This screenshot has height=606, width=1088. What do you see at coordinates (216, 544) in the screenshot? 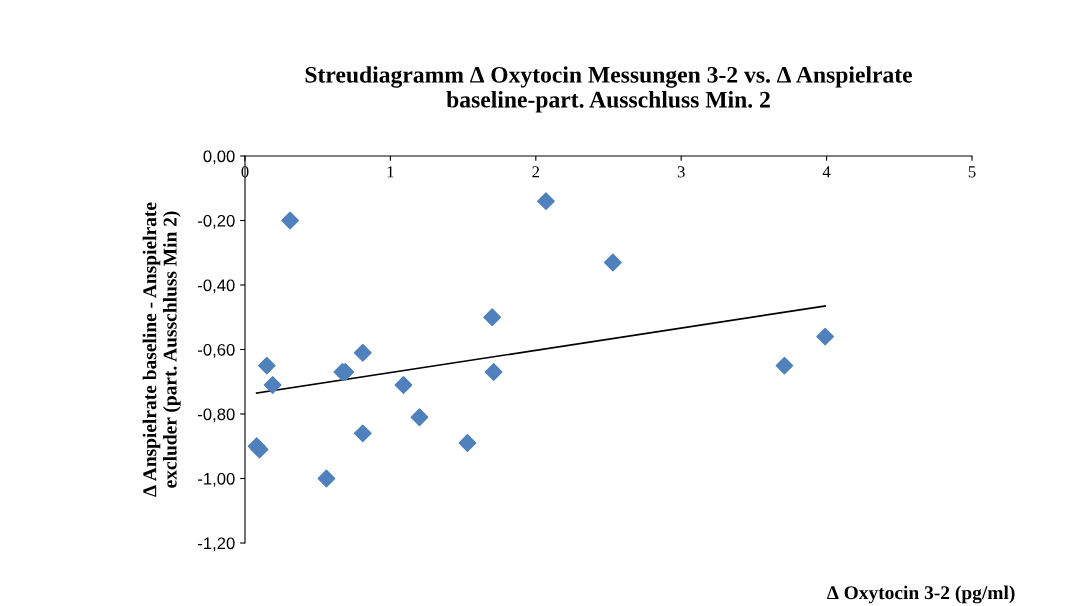
I see `y-tick-label: -1,20` at bounding box center [216, 544].